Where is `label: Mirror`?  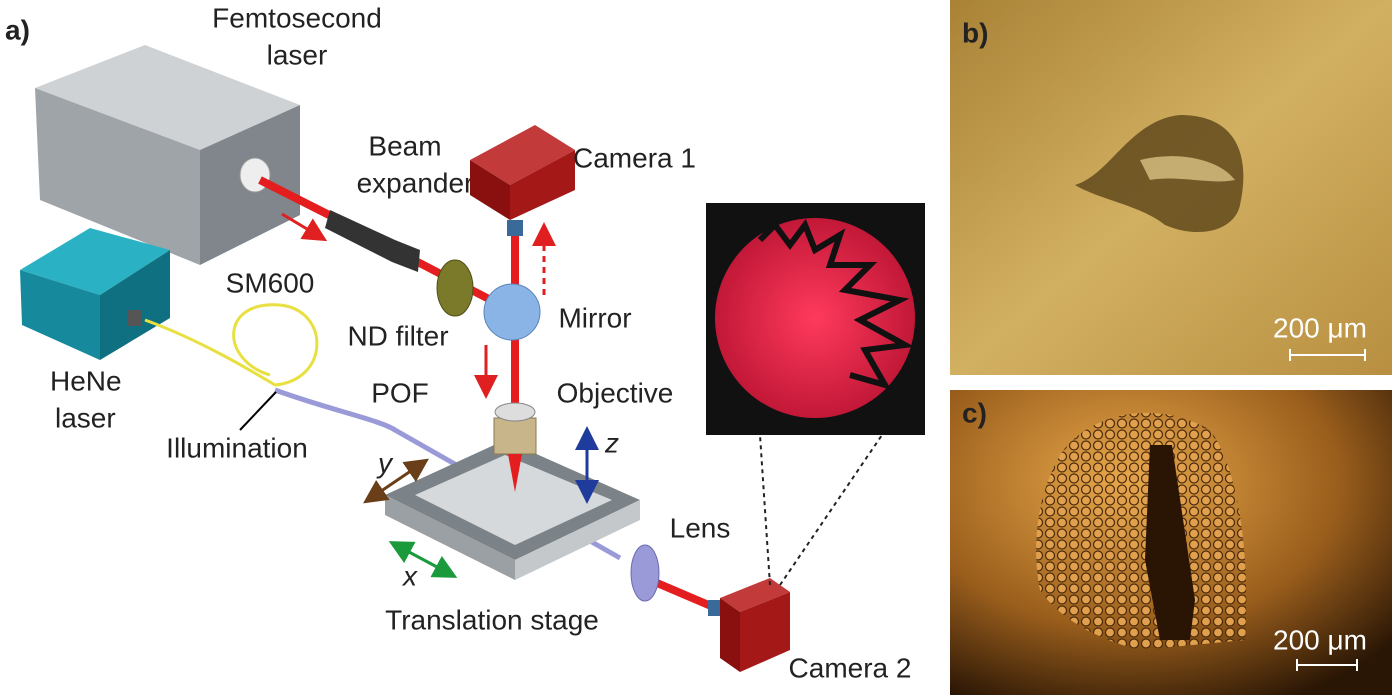
label: Mirror is located at coordinates (594, 317).